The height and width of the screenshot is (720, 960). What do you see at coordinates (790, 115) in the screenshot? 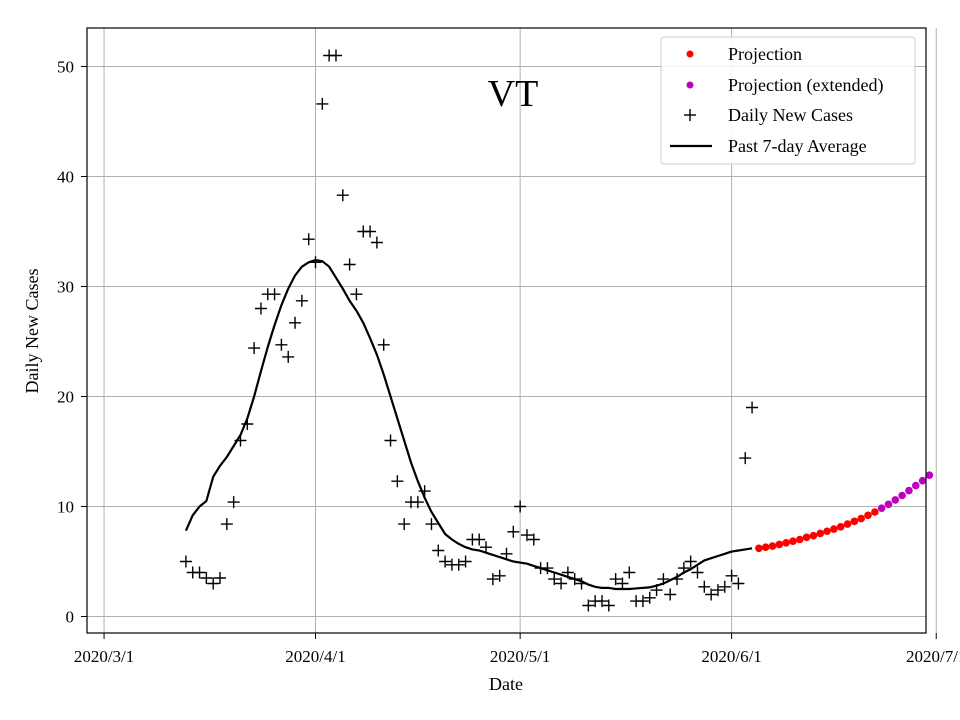
I see `legend-label-daily-cases: Daily New Cases` at bounding box center [790, 115].